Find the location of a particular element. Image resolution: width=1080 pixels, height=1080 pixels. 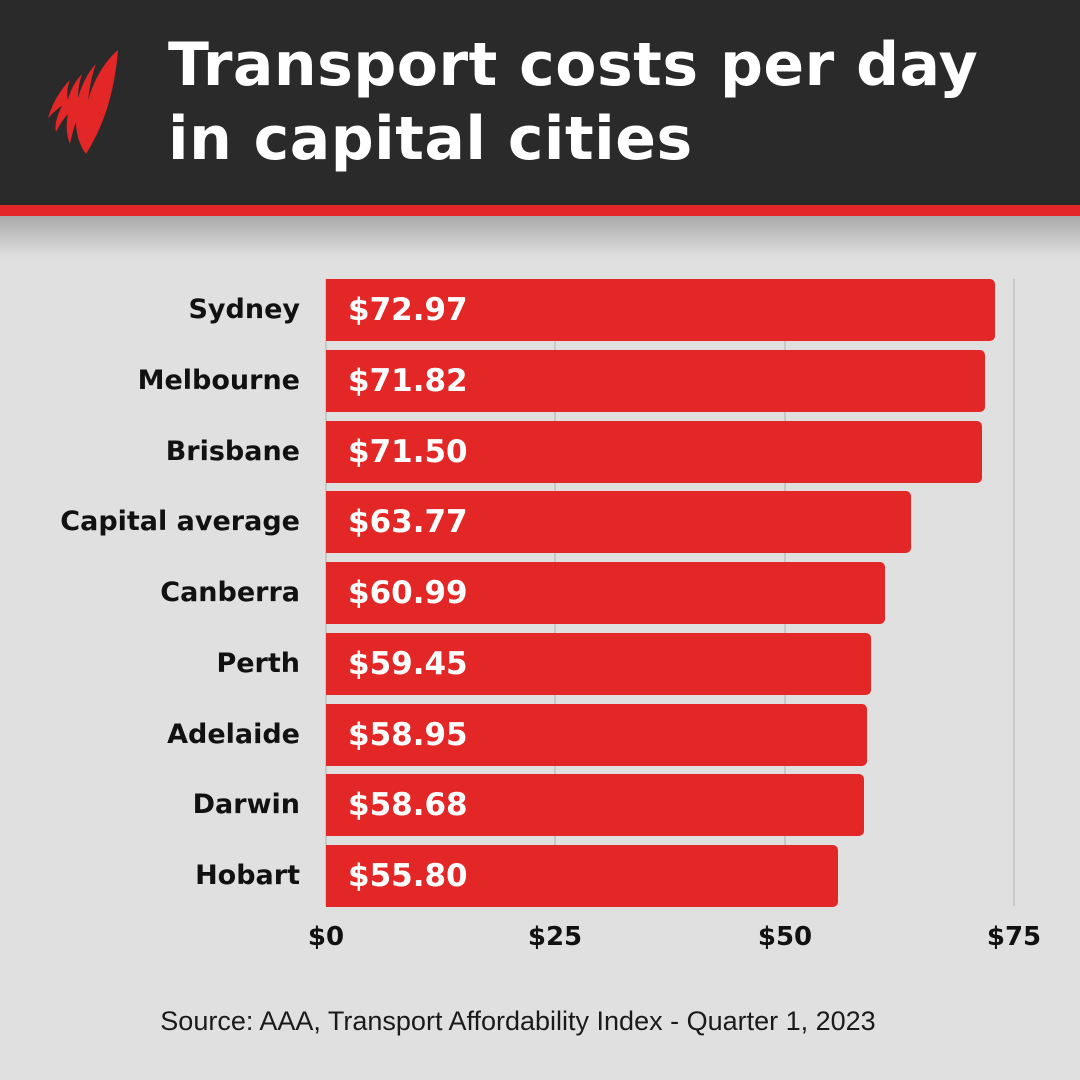

bar-label: Brisbane is located at coordinates (232, 451).